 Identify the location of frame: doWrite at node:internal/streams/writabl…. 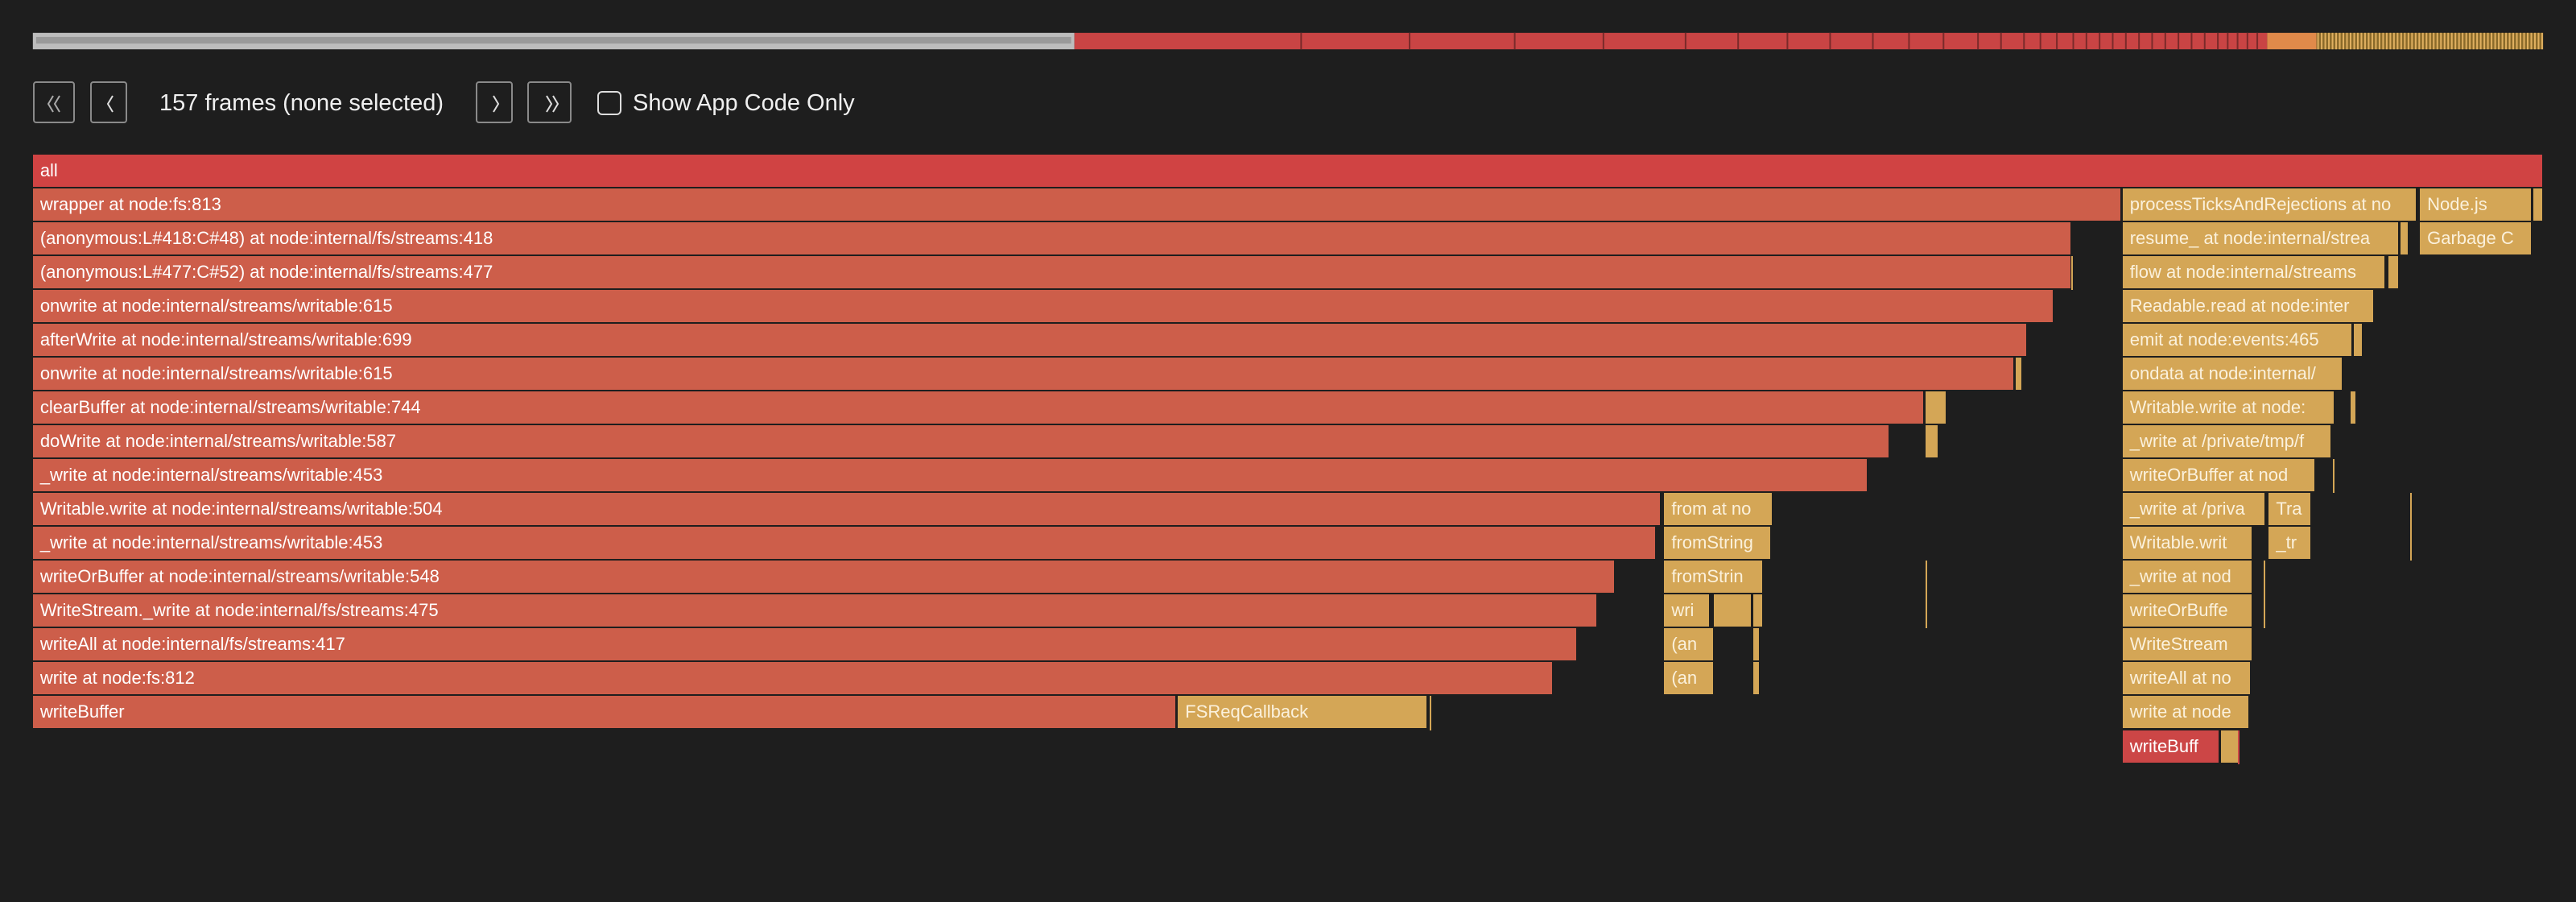
(960, 442).